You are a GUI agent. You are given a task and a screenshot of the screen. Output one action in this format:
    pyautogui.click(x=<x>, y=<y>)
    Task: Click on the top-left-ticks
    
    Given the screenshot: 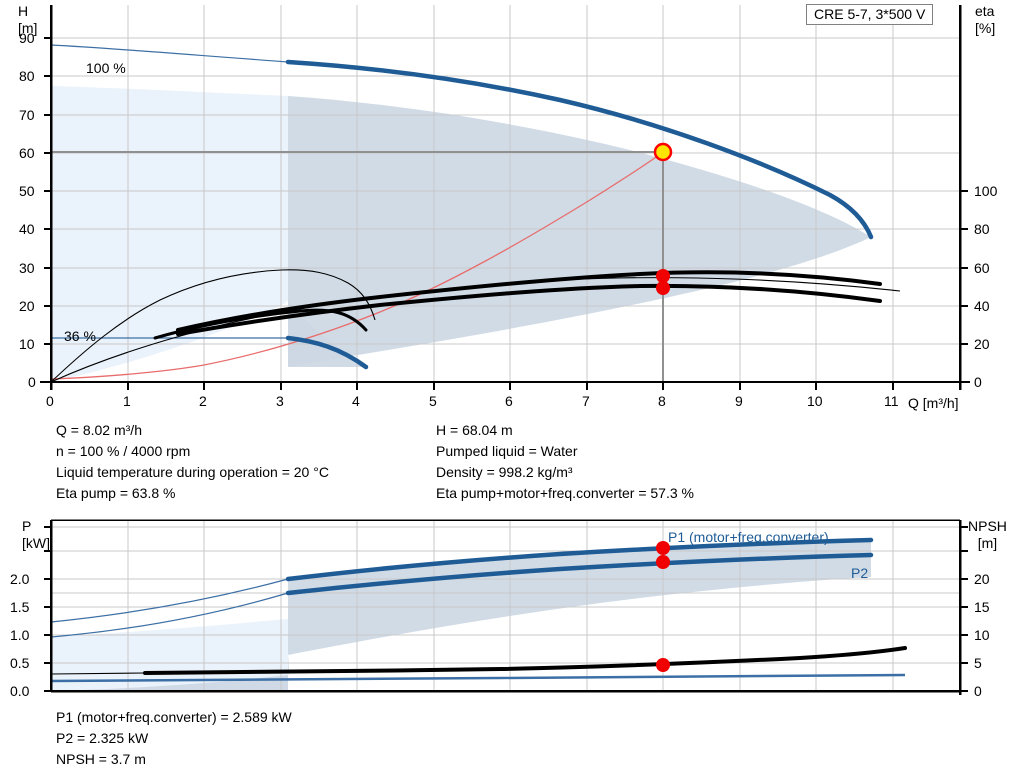 What is the action you would take?
    pyautogui.click(x=47, y=210)
    